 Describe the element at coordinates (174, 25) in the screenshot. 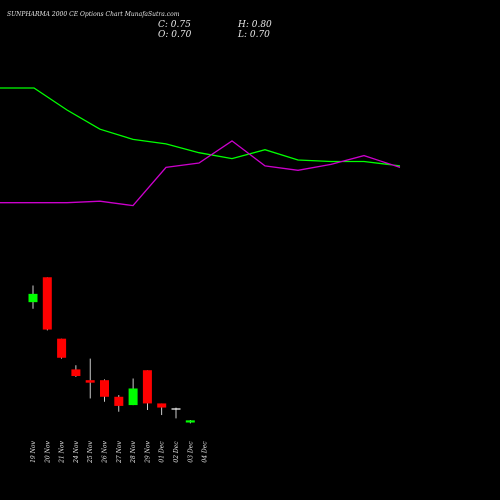

I see `close-label: C: 0.75` at that location.